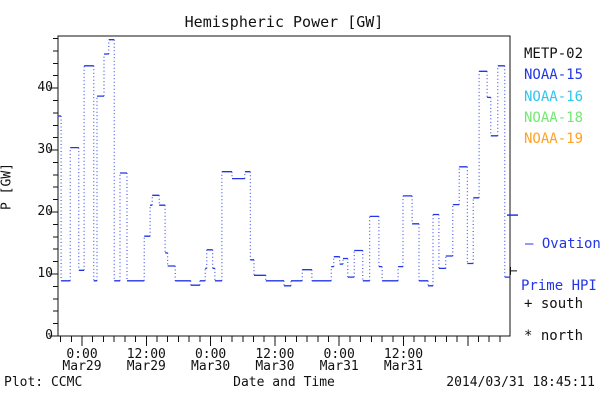 This screenshot has width=600, height=400. I want to click on plot-credit: Plot: CCMC, so click(43, 382).